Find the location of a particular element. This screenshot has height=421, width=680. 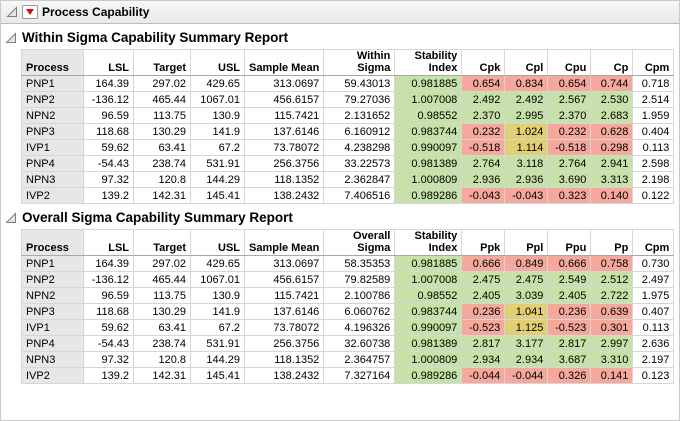

value-cell: 139.2 is located at coordinates (108, 375).